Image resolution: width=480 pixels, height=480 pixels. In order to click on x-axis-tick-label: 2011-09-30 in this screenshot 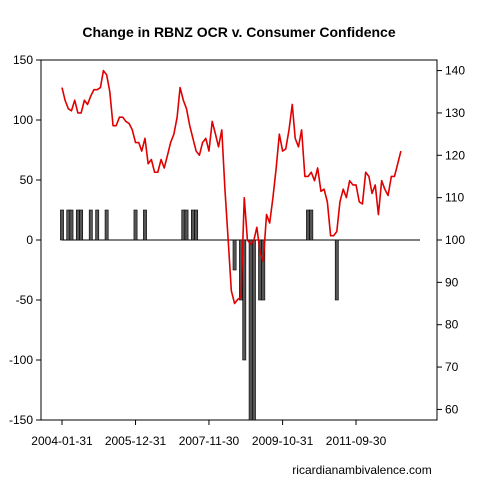, I will do `click(356, 441)`.